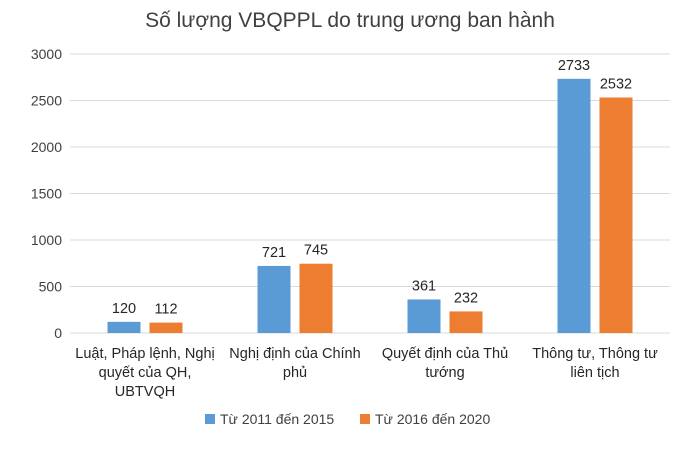 The width and height of the screenshot is (700, 450). Describe the element at coordinates (51, 287) in the screenshot. I see `y-tick-label: 500` at that location.